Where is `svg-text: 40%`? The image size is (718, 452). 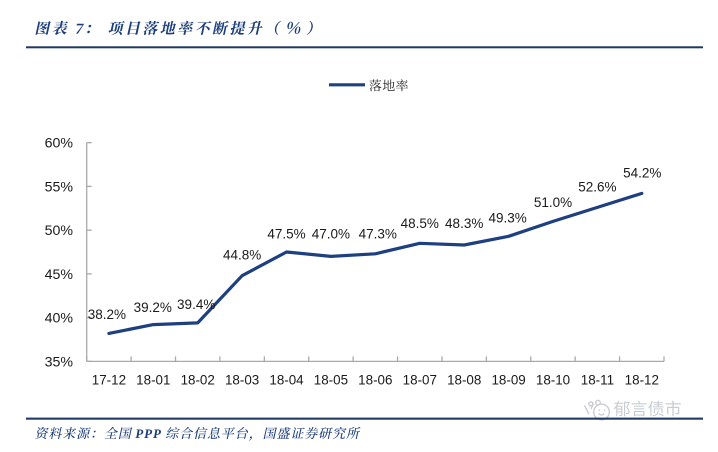 svg-text: 40% is located at coordinates (59, 319).